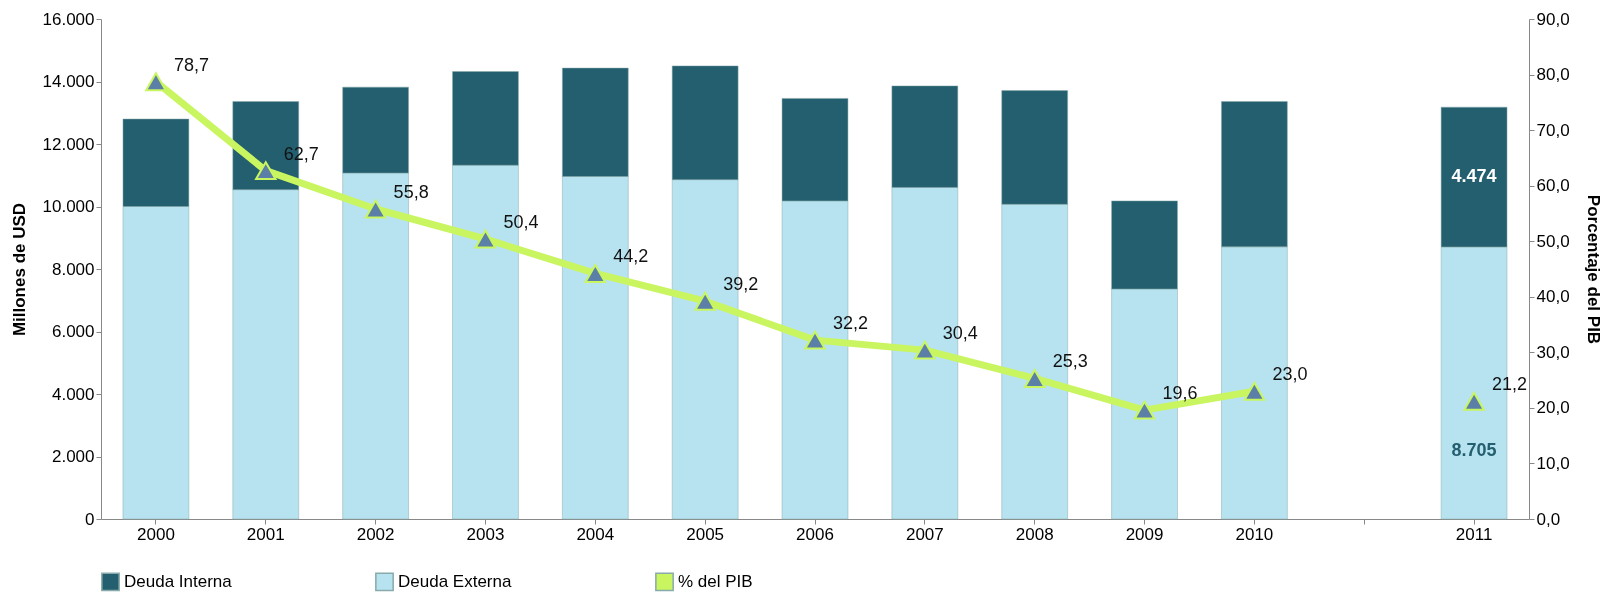  Describe the element at coordinates (73, 331) in the screenshot. I see `y-tick-label: 6.000` at that location.